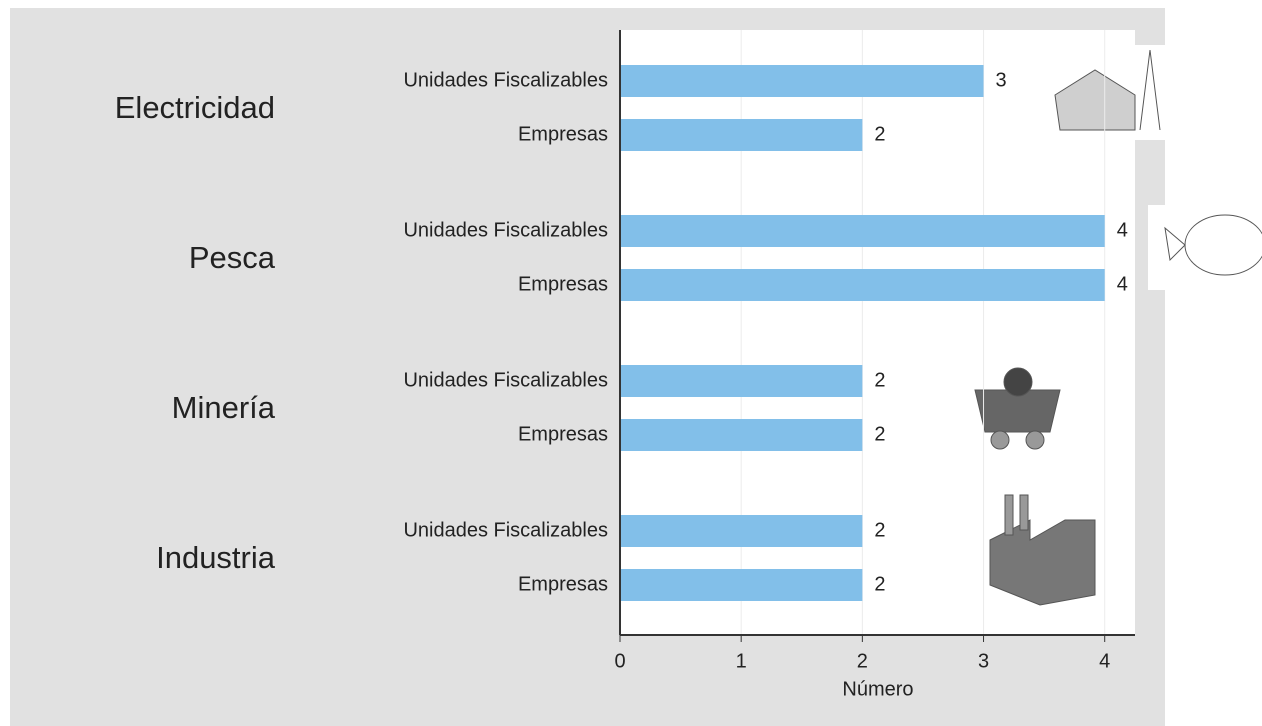  What do you see at coordinates (1018, 382) in the screenshot?
I see `coal` at bounding box center [1018, 382].